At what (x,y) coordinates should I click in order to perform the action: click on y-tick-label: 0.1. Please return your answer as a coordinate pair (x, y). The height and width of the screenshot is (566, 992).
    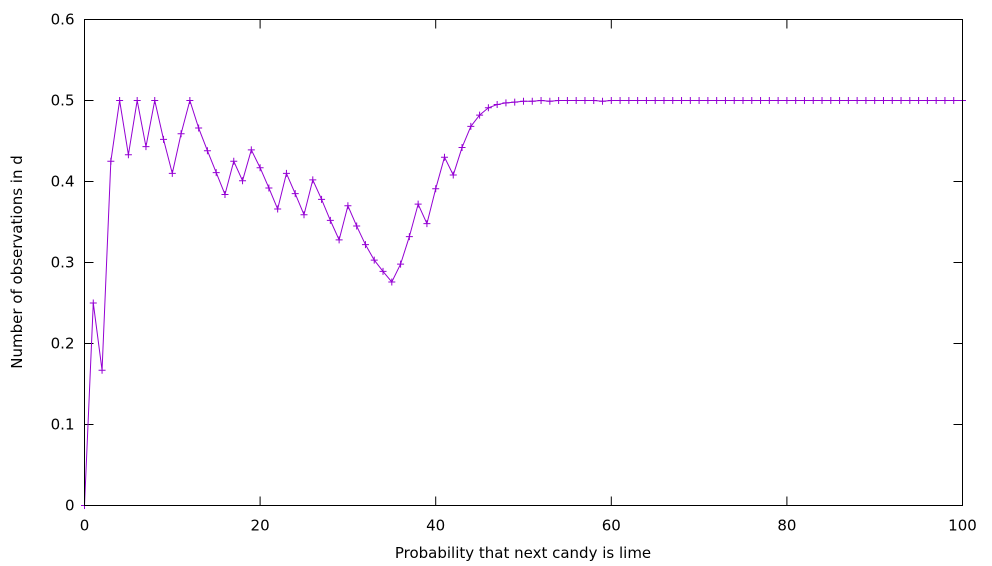
    Looking at the image, I should click on (63, 425).